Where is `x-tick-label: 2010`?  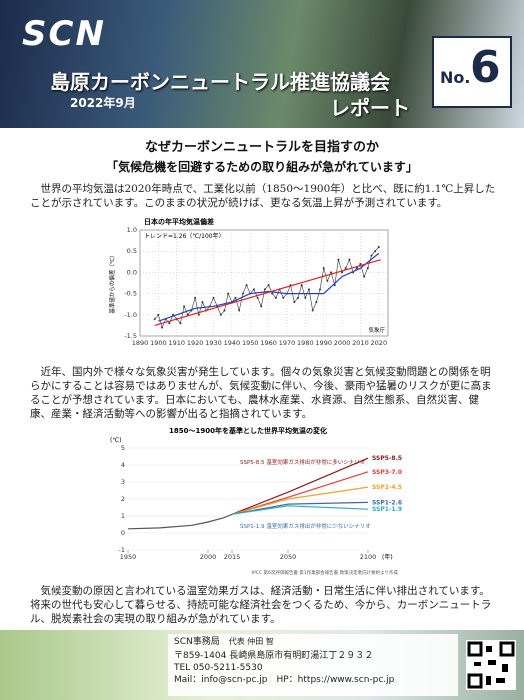
x-tick-label: 2010 is located at coordinates (360, 343).